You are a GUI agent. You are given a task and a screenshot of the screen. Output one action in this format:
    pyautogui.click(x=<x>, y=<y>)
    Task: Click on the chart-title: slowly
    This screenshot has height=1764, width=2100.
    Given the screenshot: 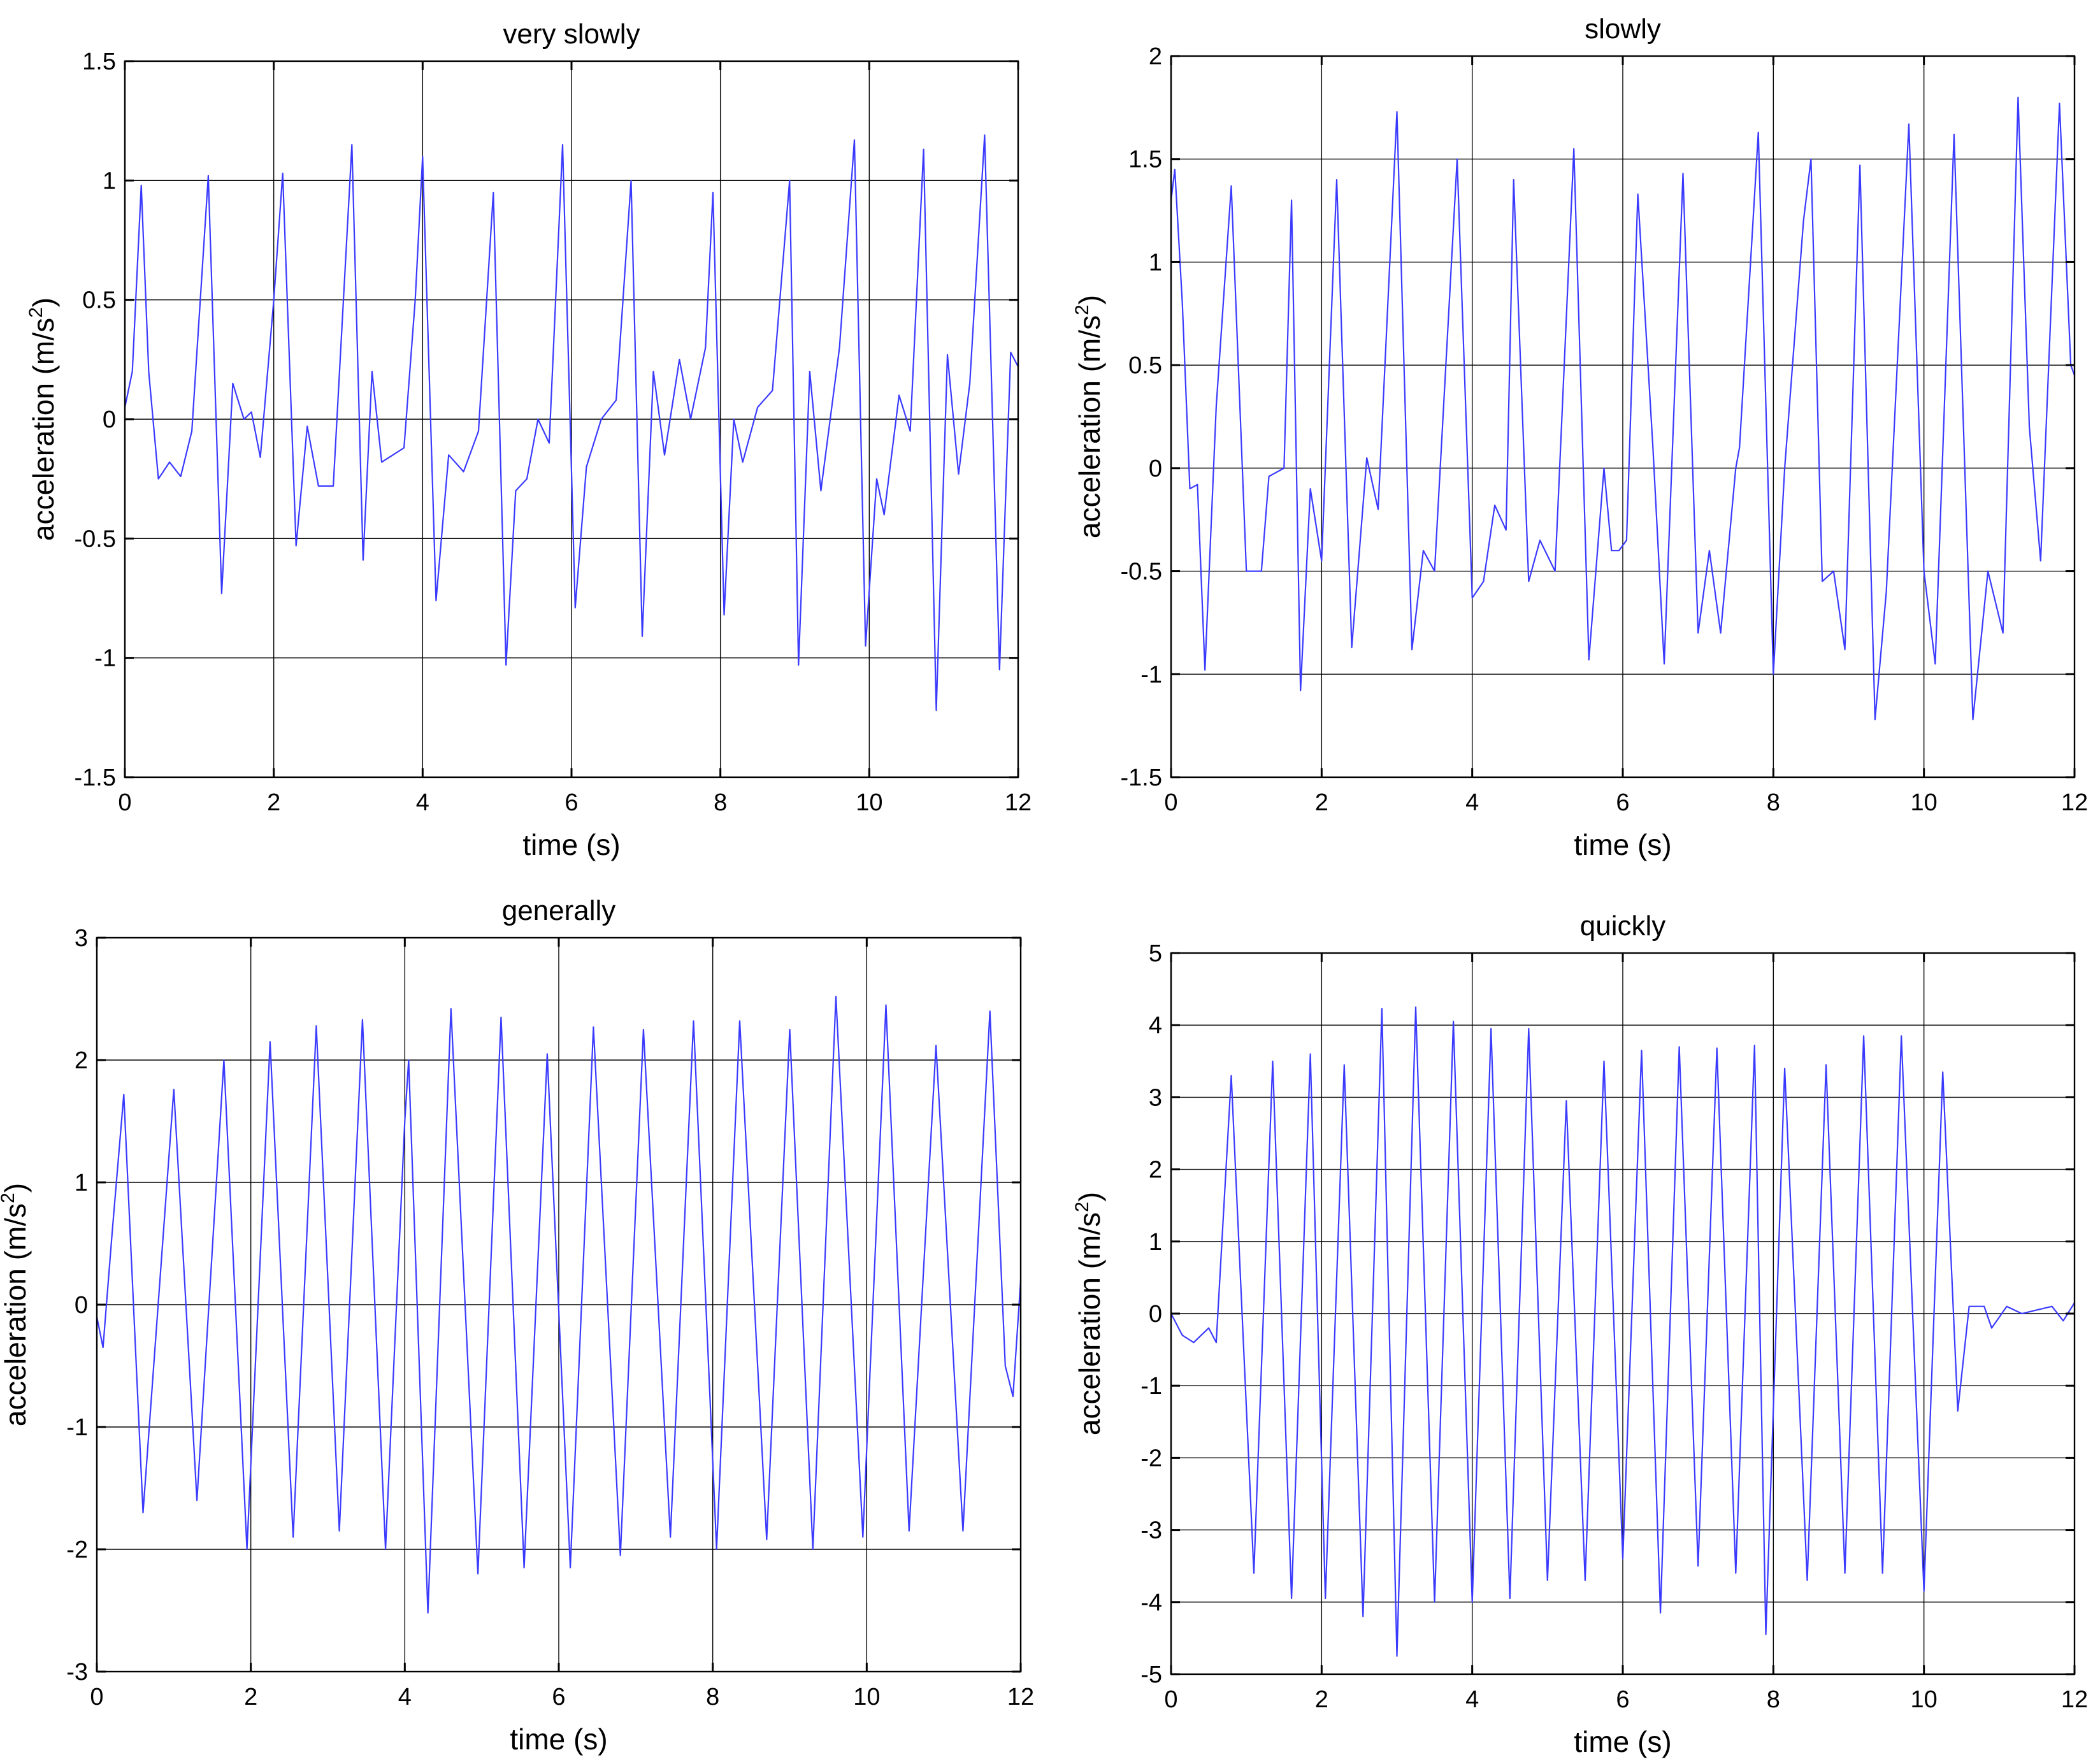 What is the action you would take?
    pyautogui.click(x=1623, y=29)
    